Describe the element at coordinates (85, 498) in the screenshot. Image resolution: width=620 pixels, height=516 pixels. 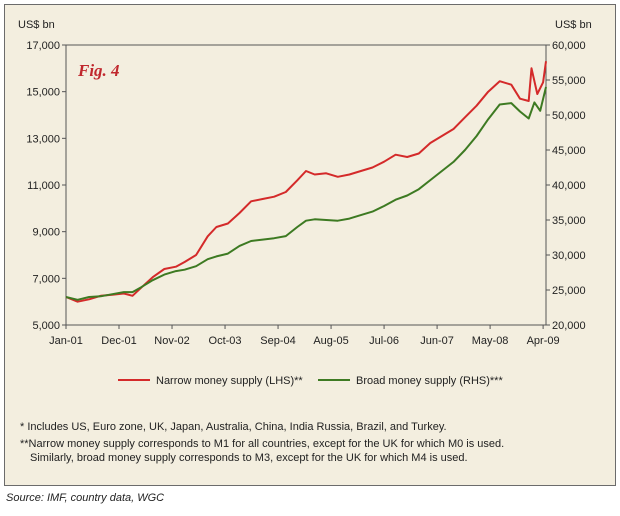
I see `source-note: Source: IMF, country data, WGC` at that location.